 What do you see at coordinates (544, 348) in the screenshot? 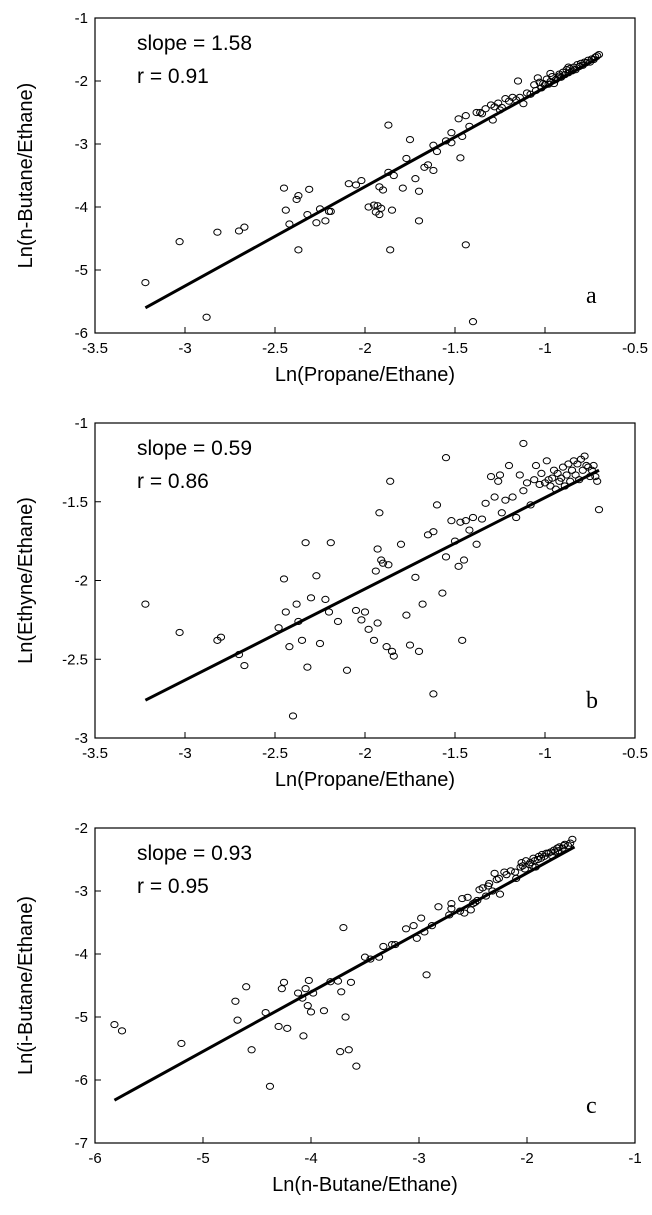
I see `x-tick-label: -1` at bounding box center [544, 348].